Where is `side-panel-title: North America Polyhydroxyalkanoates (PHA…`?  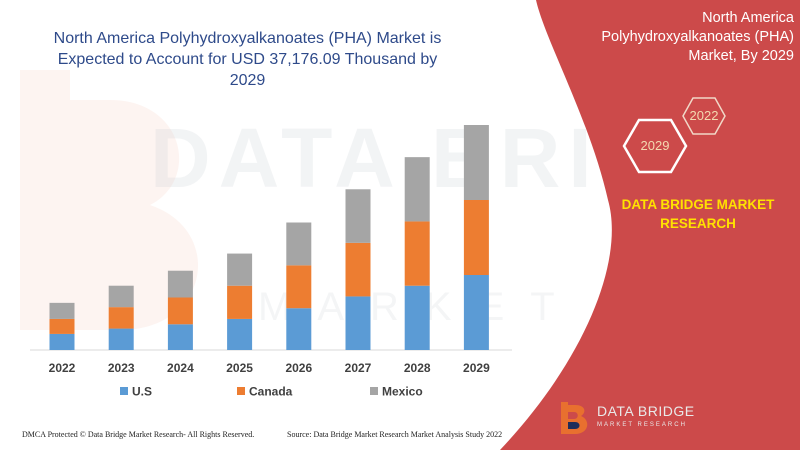
side-panel-title: North America Polyhydroxyalkanoates (PHA… is located at coordinates (697, 37).